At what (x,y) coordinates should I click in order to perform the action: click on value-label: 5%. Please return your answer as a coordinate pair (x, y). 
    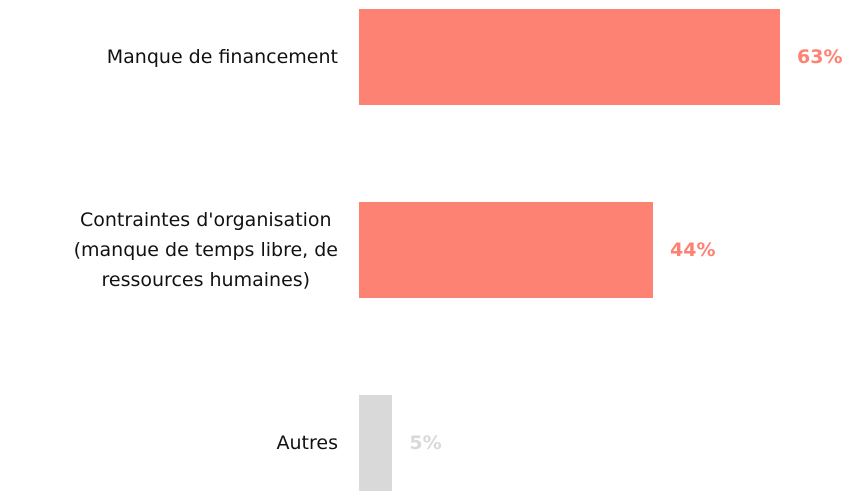
    Looking at the image, I should click on (425, 443).